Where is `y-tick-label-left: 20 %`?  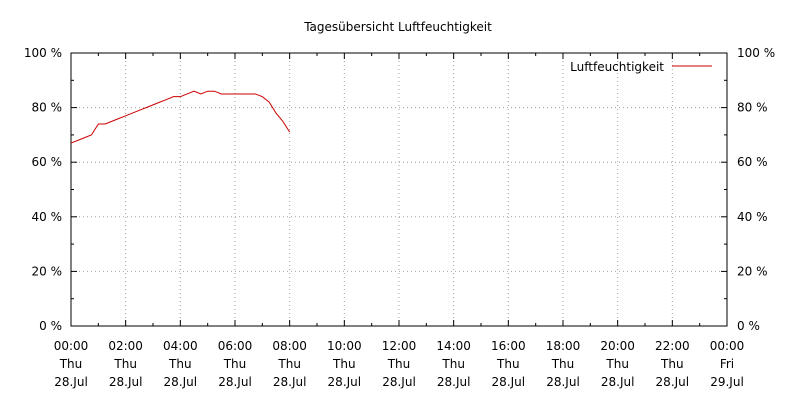 y-tick-label-left: 20 % is located at coordinates (47, 271).